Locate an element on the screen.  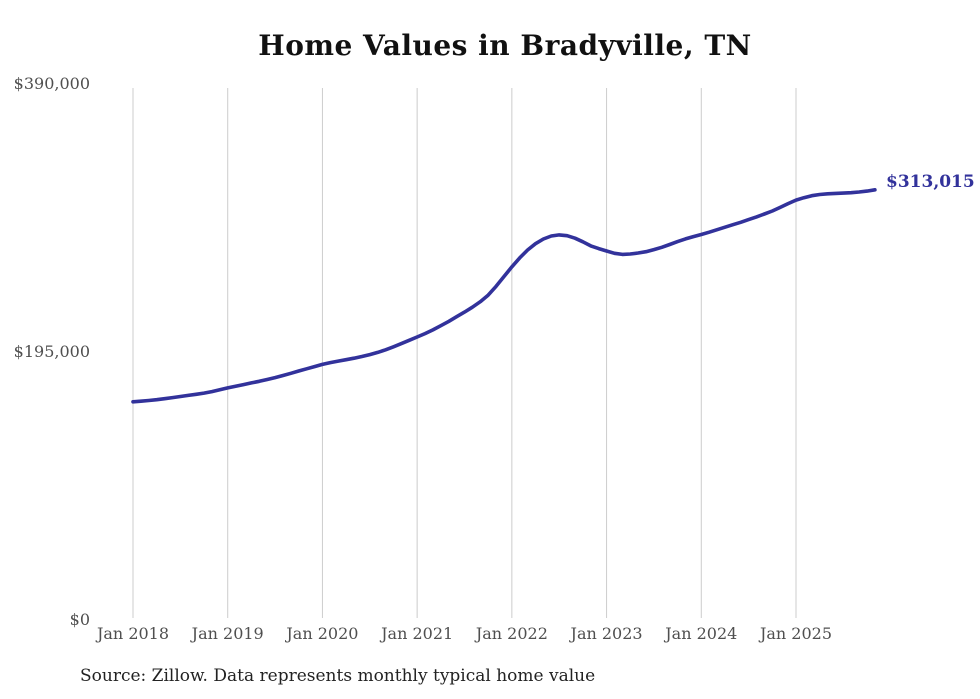
y-axis-tick-390000: $390,000 is located at coordinates (51, 83).